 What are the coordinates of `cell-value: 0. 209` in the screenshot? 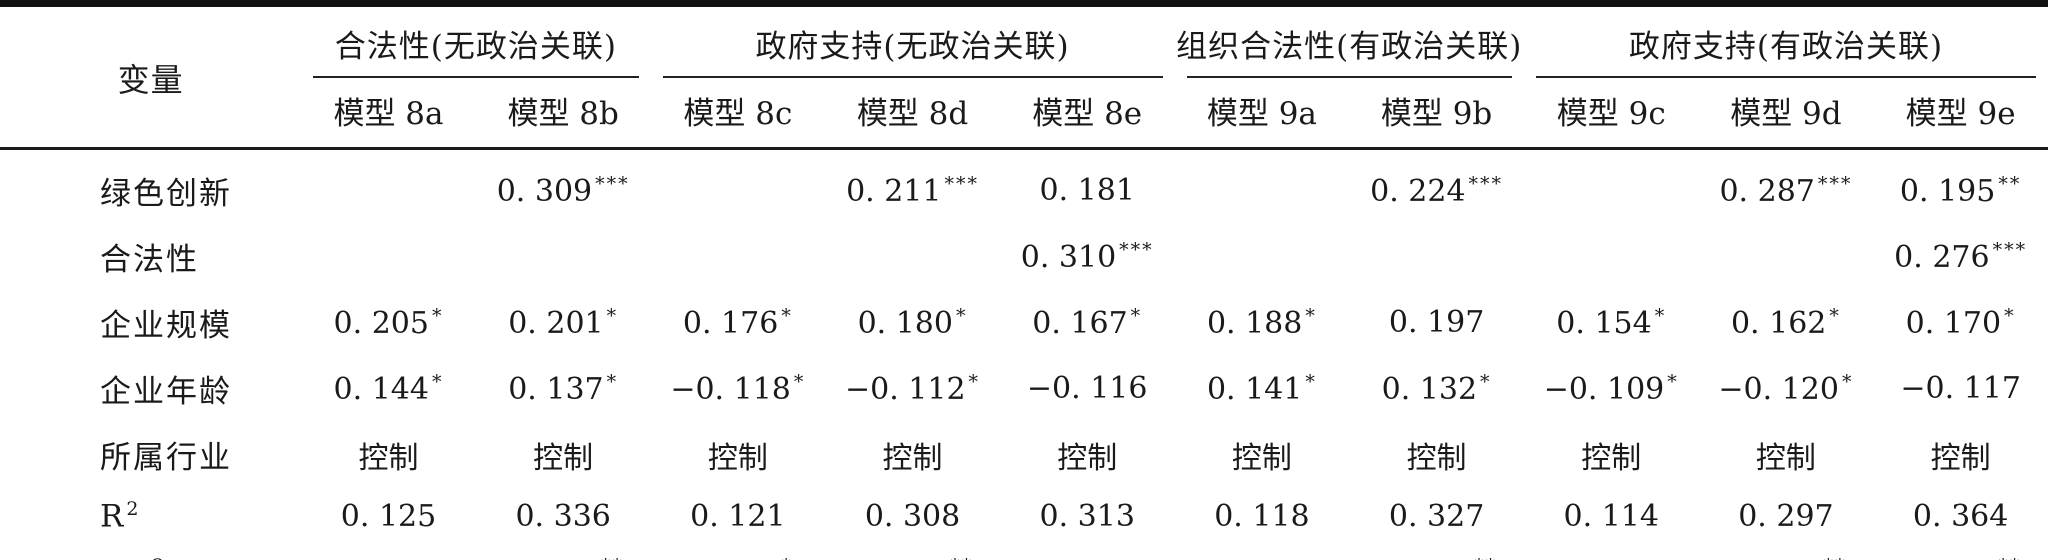 It's located at (1423, 558).